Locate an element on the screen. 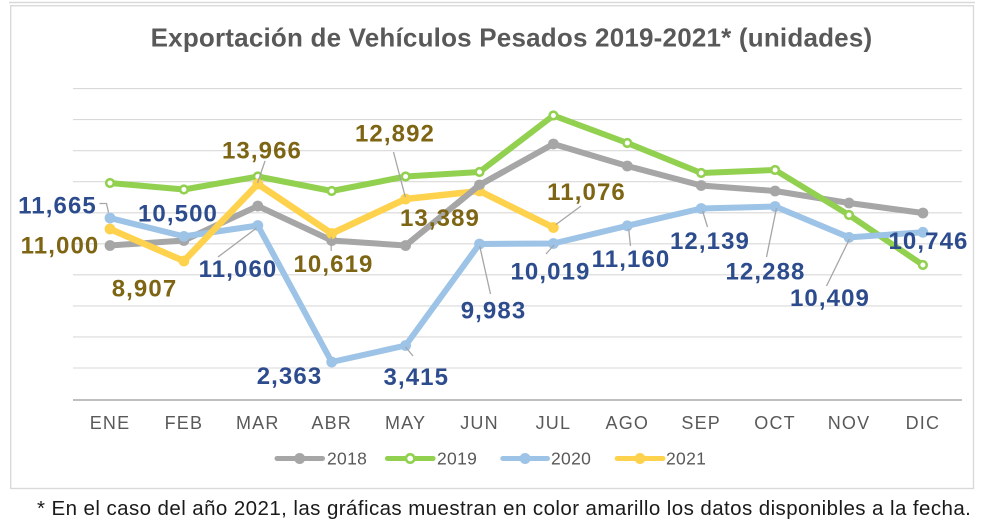 Image resolution: width=999 pixels, height=526 pixels. svg-text: 12,139 is located at coordinates (710, 241).